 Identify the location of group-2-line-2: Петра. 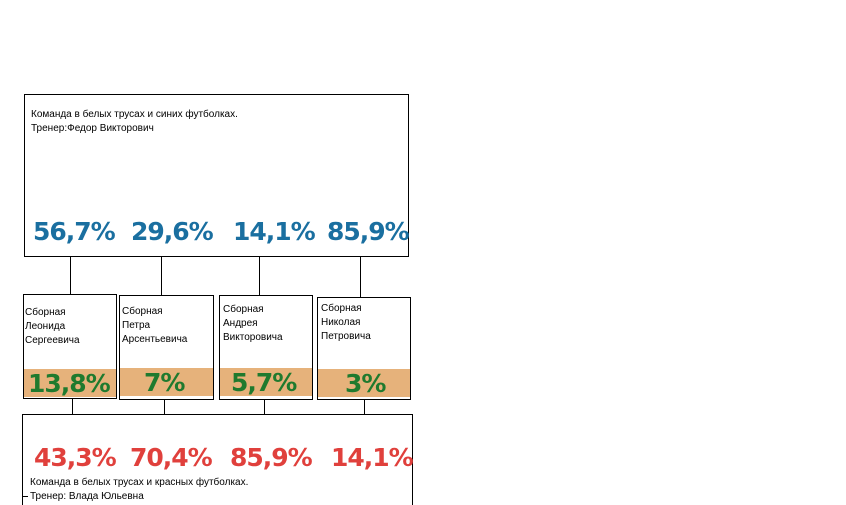
(136, 325).